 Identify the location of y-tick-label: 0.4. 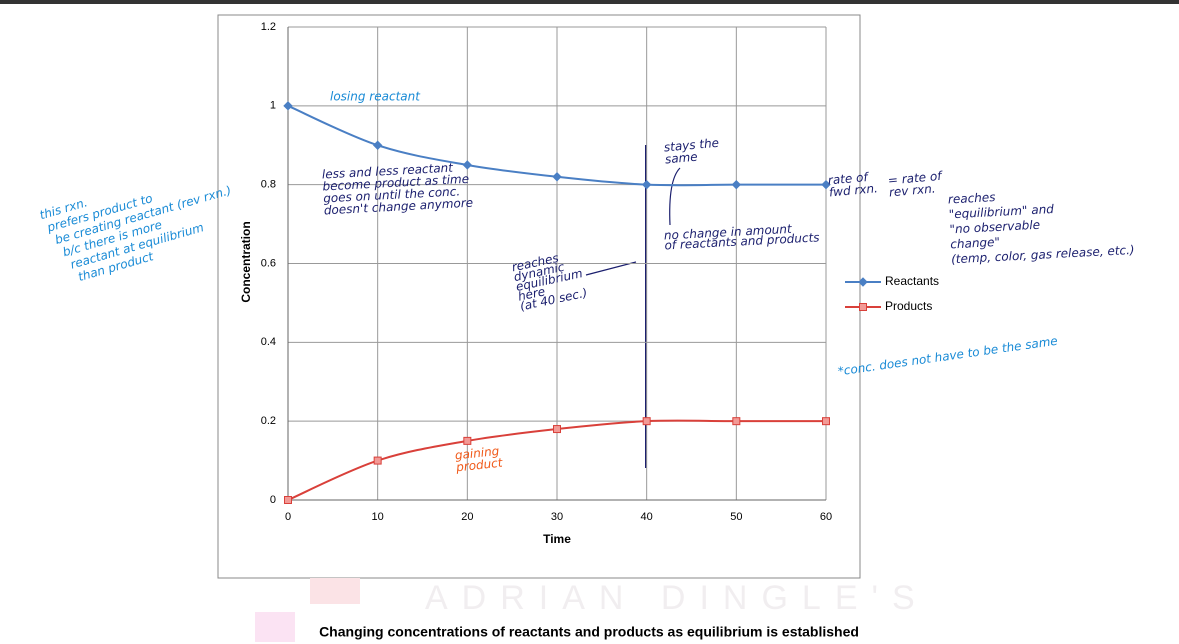
(268, 342).